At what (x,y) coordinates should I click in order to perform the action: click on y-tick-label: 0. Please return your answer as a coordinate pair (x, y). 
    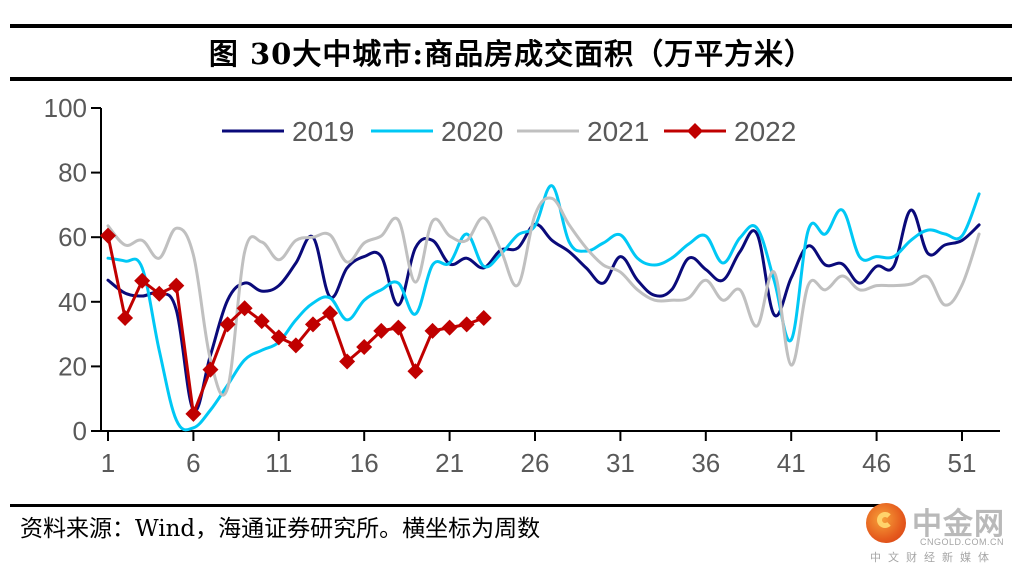
    Looking at the image, I should click on (80, 431).